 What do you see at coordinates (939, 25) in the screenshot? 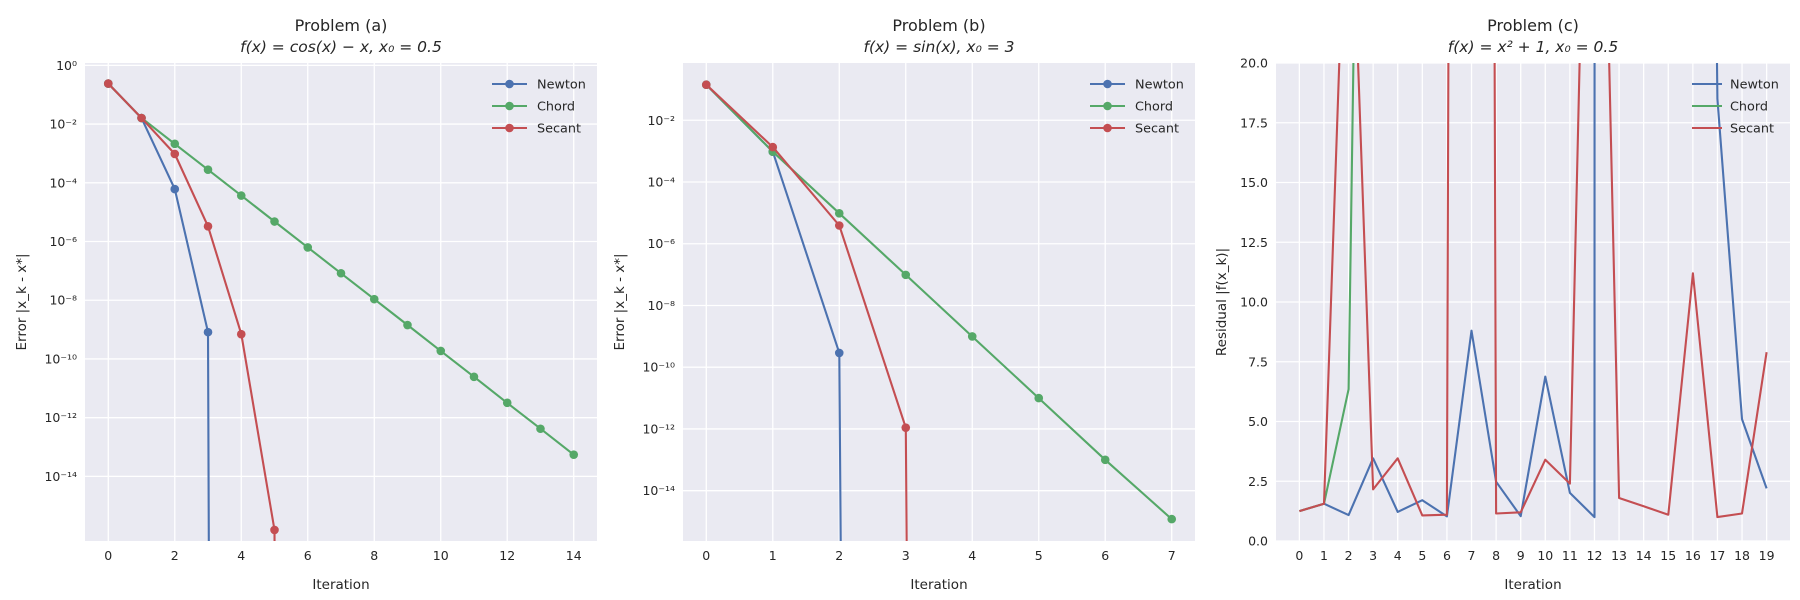
I see `plot-b-title: Problem (b)` at bounding box center [939, 25].